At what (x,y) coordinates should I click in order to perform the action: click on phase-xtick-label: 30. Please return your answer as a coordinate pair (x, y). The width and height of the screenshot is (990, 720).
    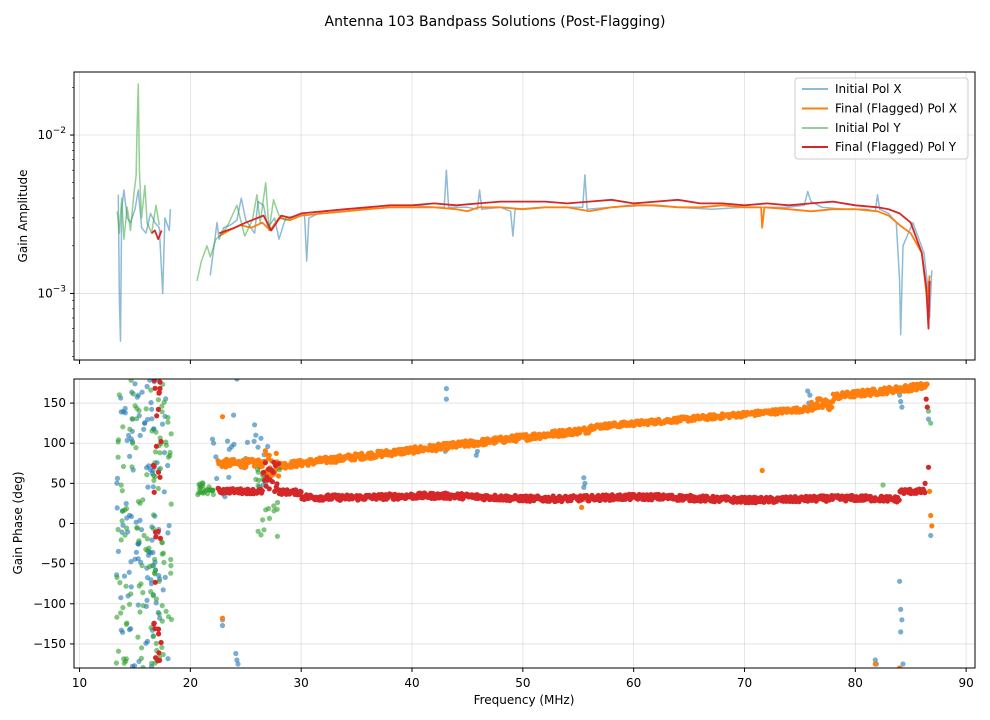
    Looking at the image, I should click on (301, 683).